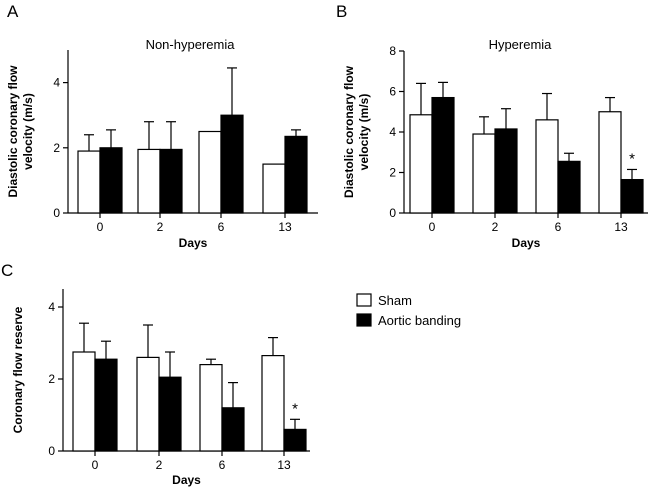  I want to click on panel-letter: B, so click(341, 11).